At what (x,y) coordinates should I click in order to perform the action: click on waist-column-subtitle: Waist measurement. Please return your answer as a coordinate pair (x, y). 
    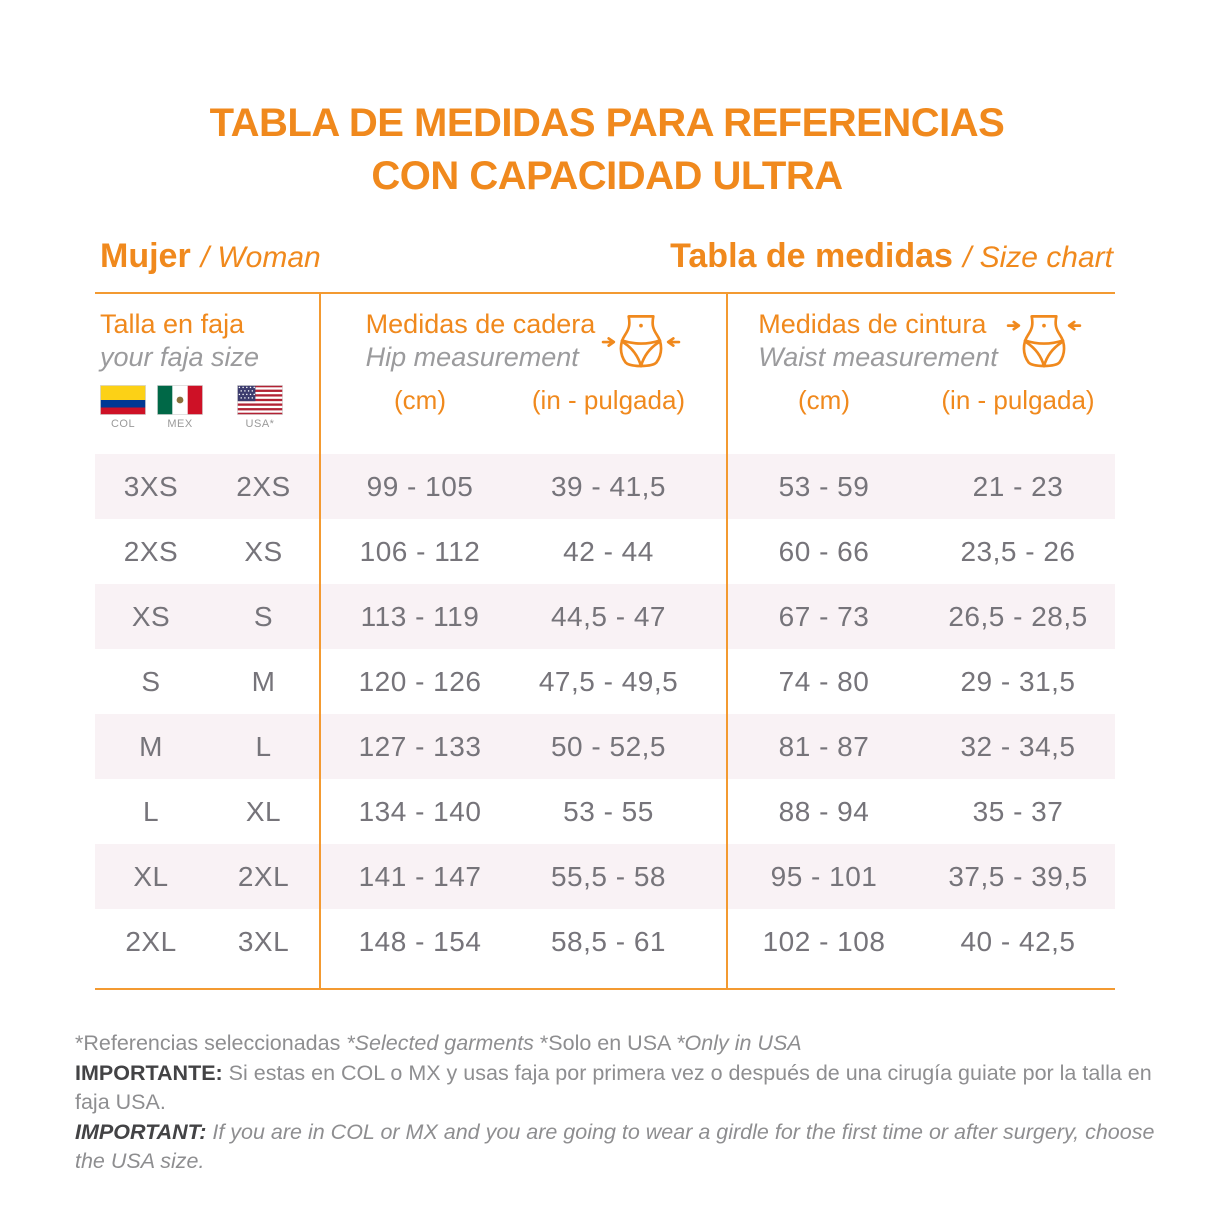
    Looking at the image, I should click on (878, 357).